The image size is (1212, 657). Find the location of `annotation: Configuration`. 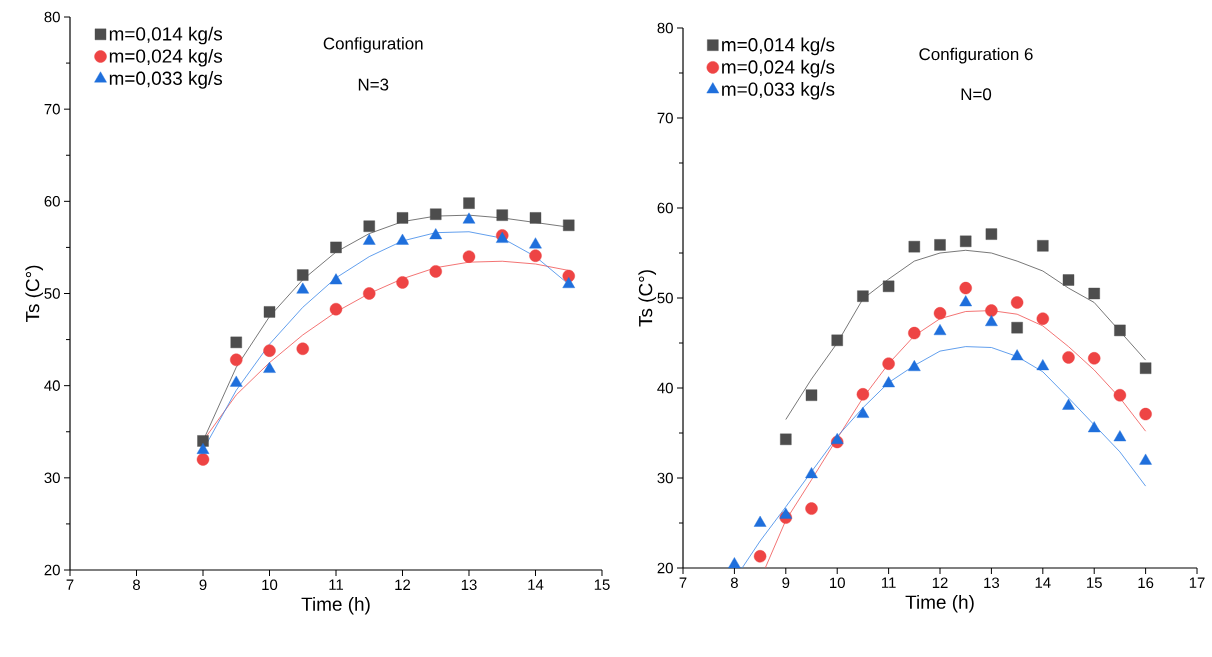

annotation: Configuration is located at coordinates (373, 45).